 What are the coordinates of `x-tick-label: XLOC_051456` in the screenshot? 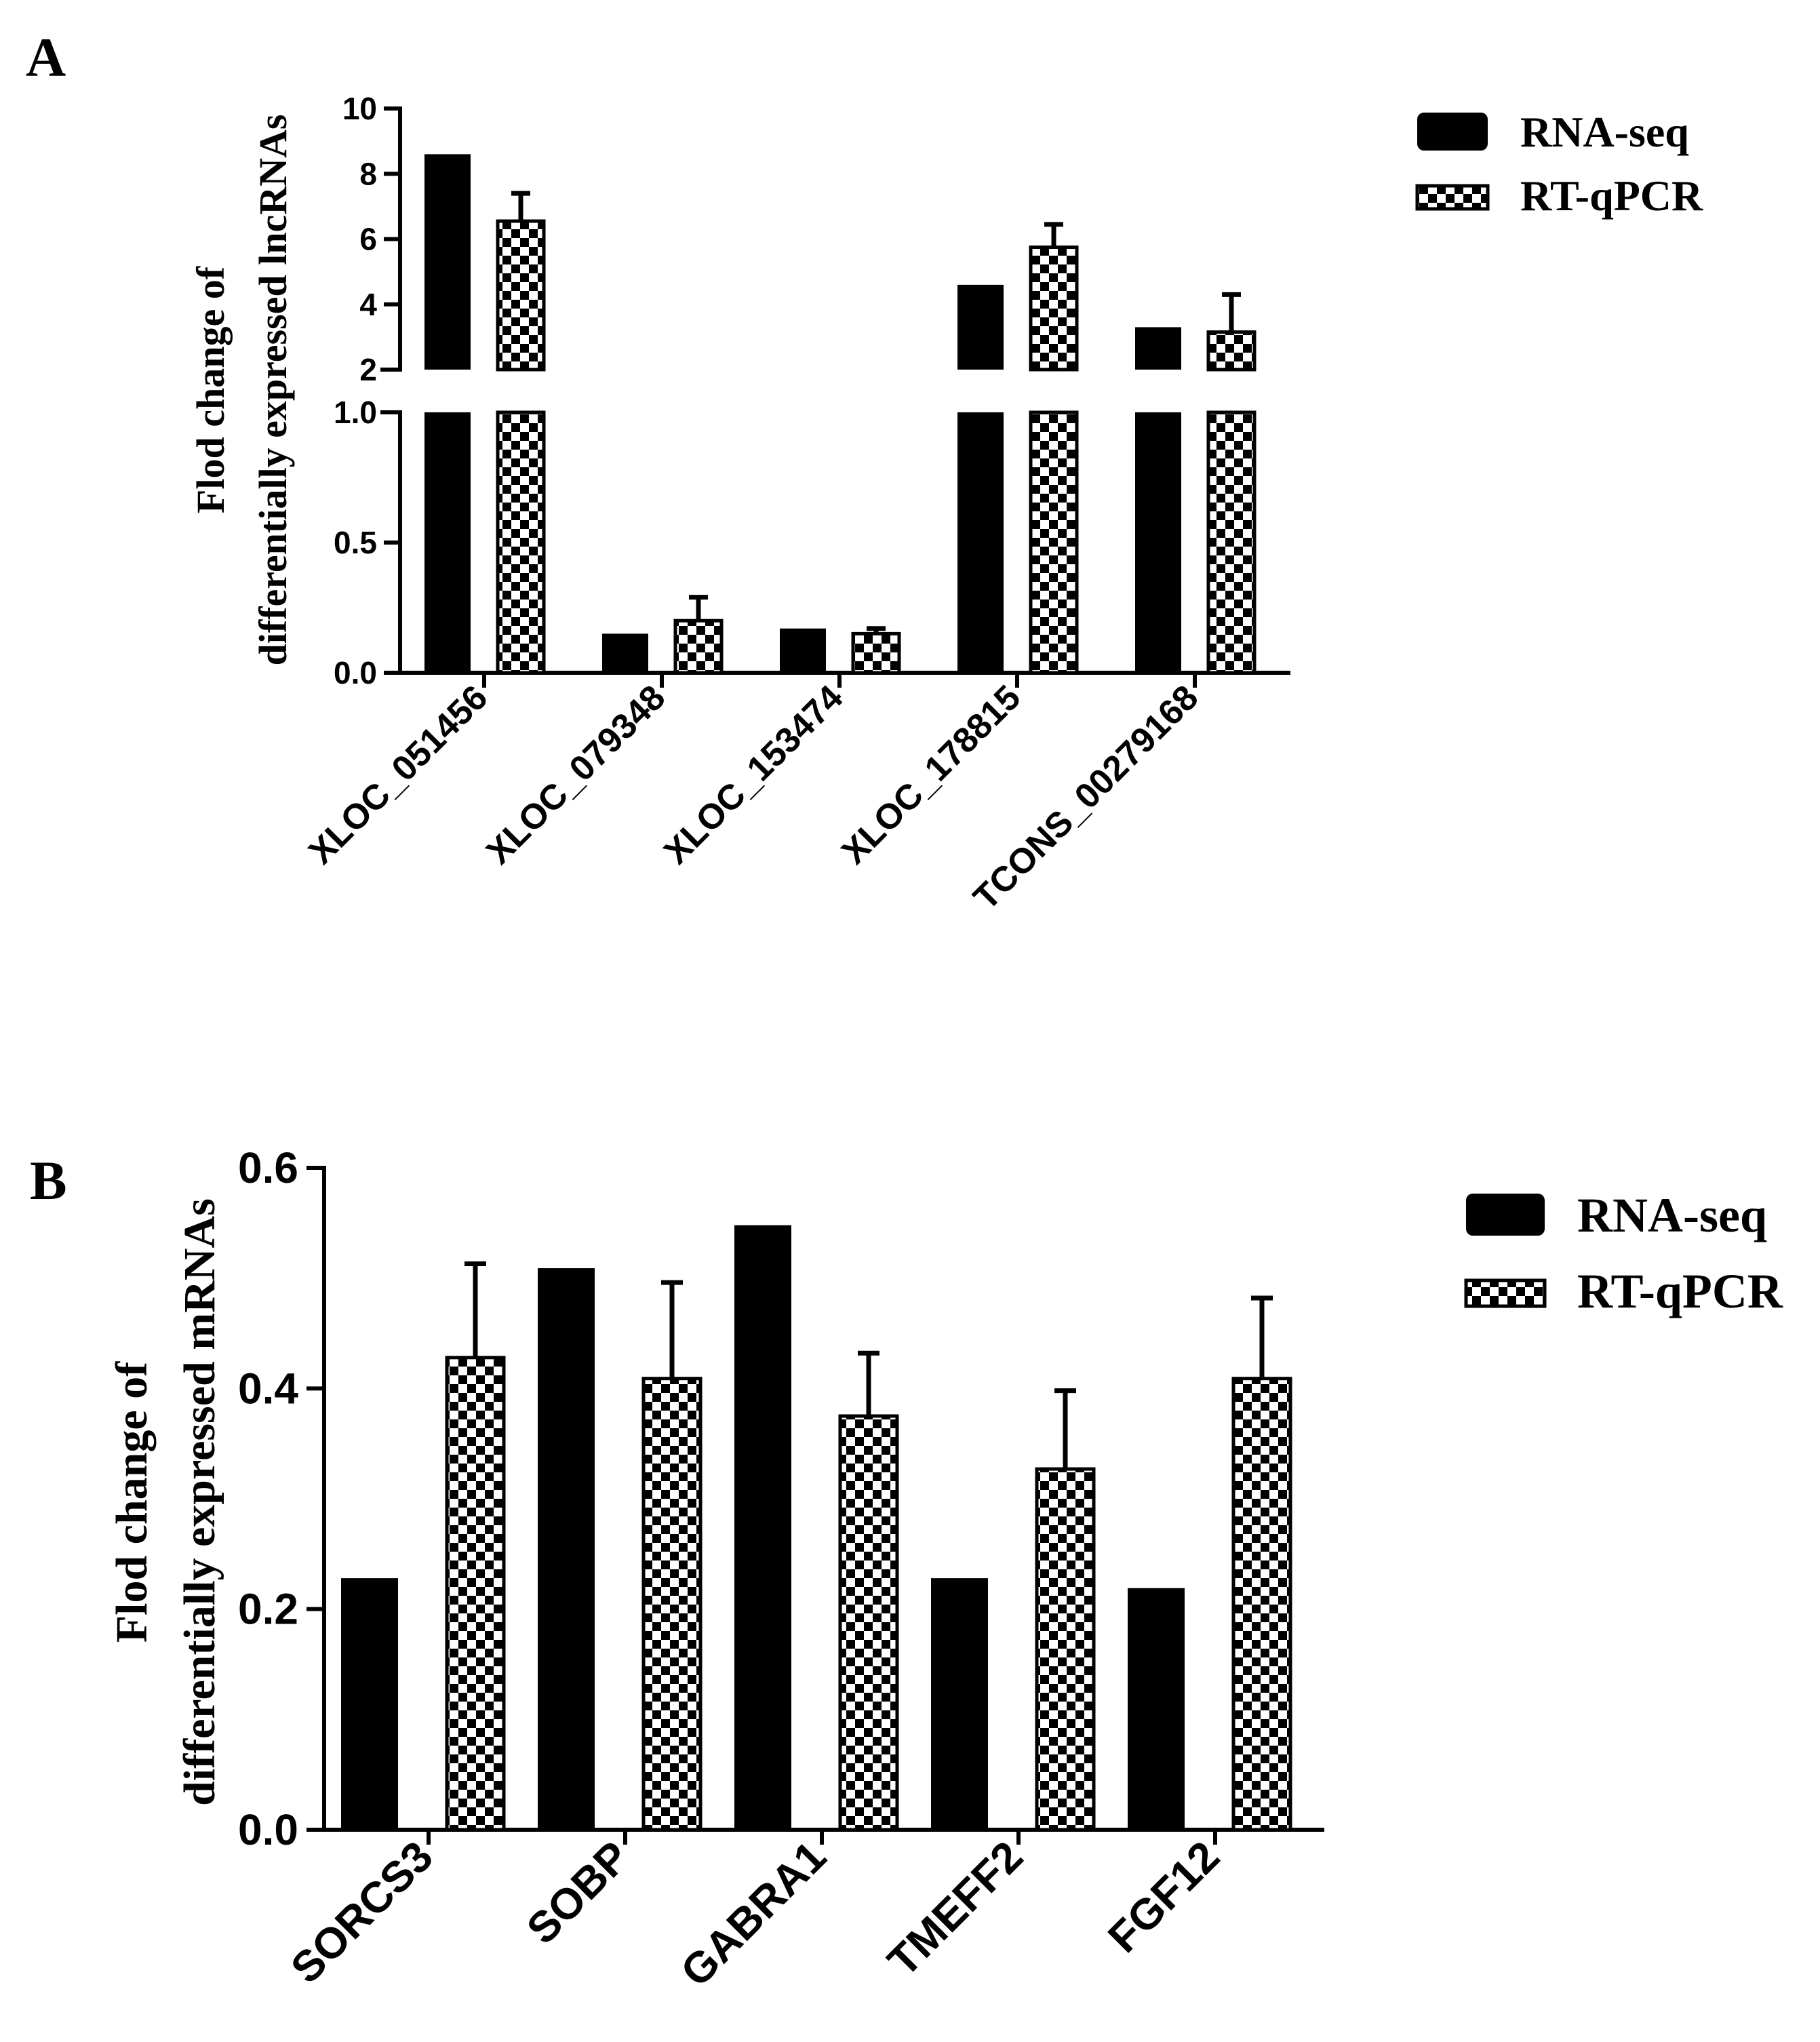 It's located at (398, 774).